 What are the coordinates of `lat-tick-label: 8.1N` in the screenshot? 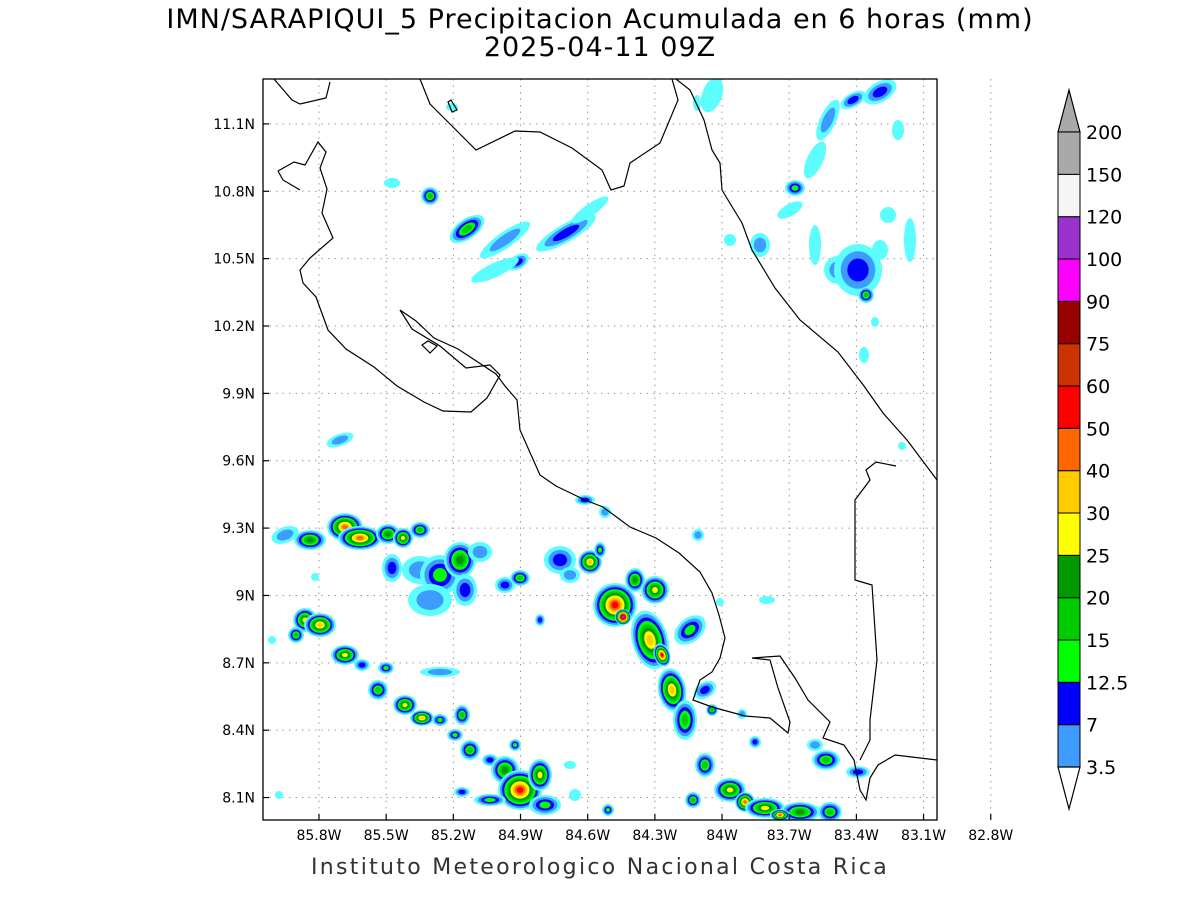 It's located at (238, 799).